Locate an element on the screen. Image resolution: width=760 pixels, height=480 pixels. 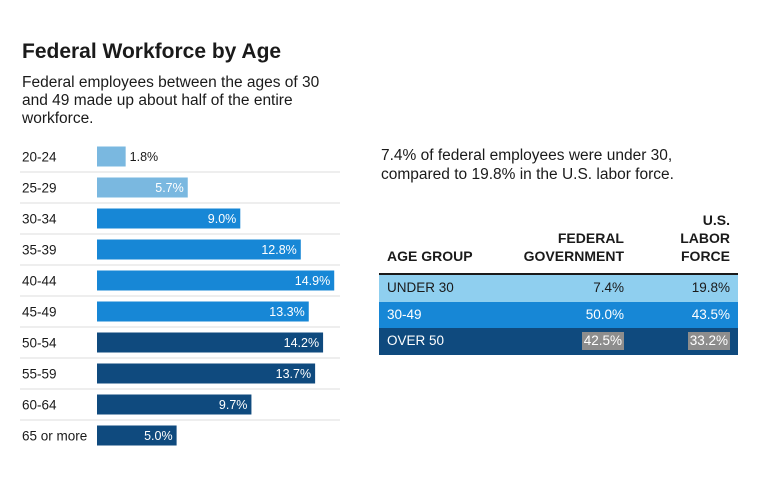
tick-label: 30-34 is located at coordinates (39, 219).